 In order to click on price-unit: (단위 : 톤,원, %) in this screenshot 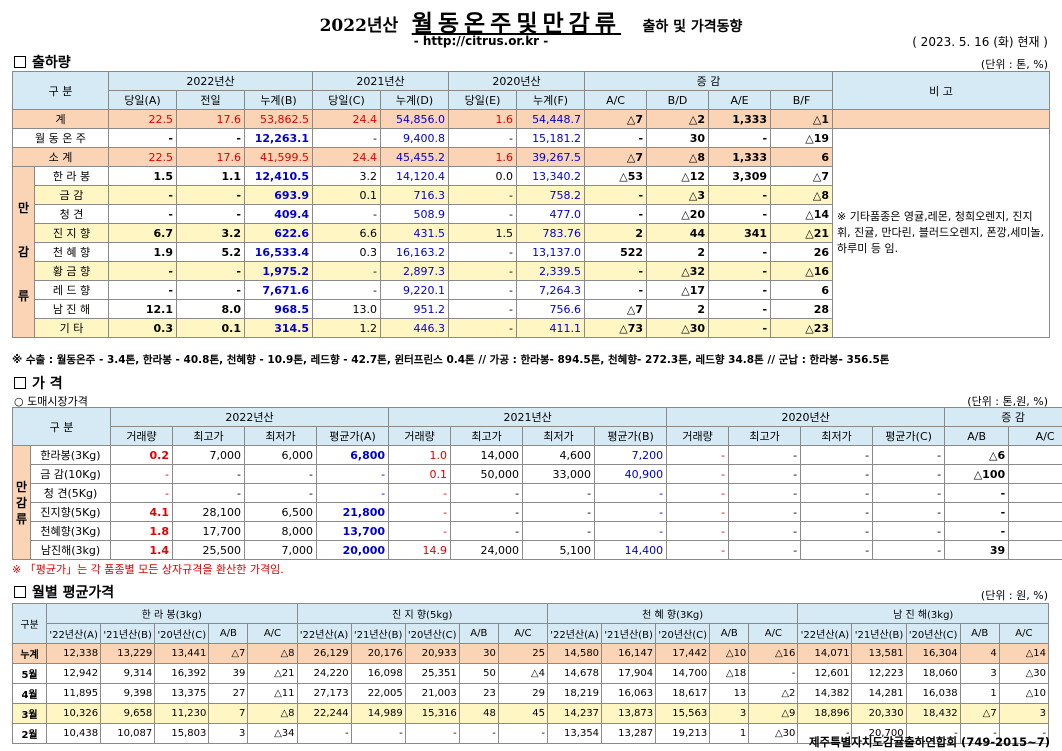, I will do `click(1007, 401)`.